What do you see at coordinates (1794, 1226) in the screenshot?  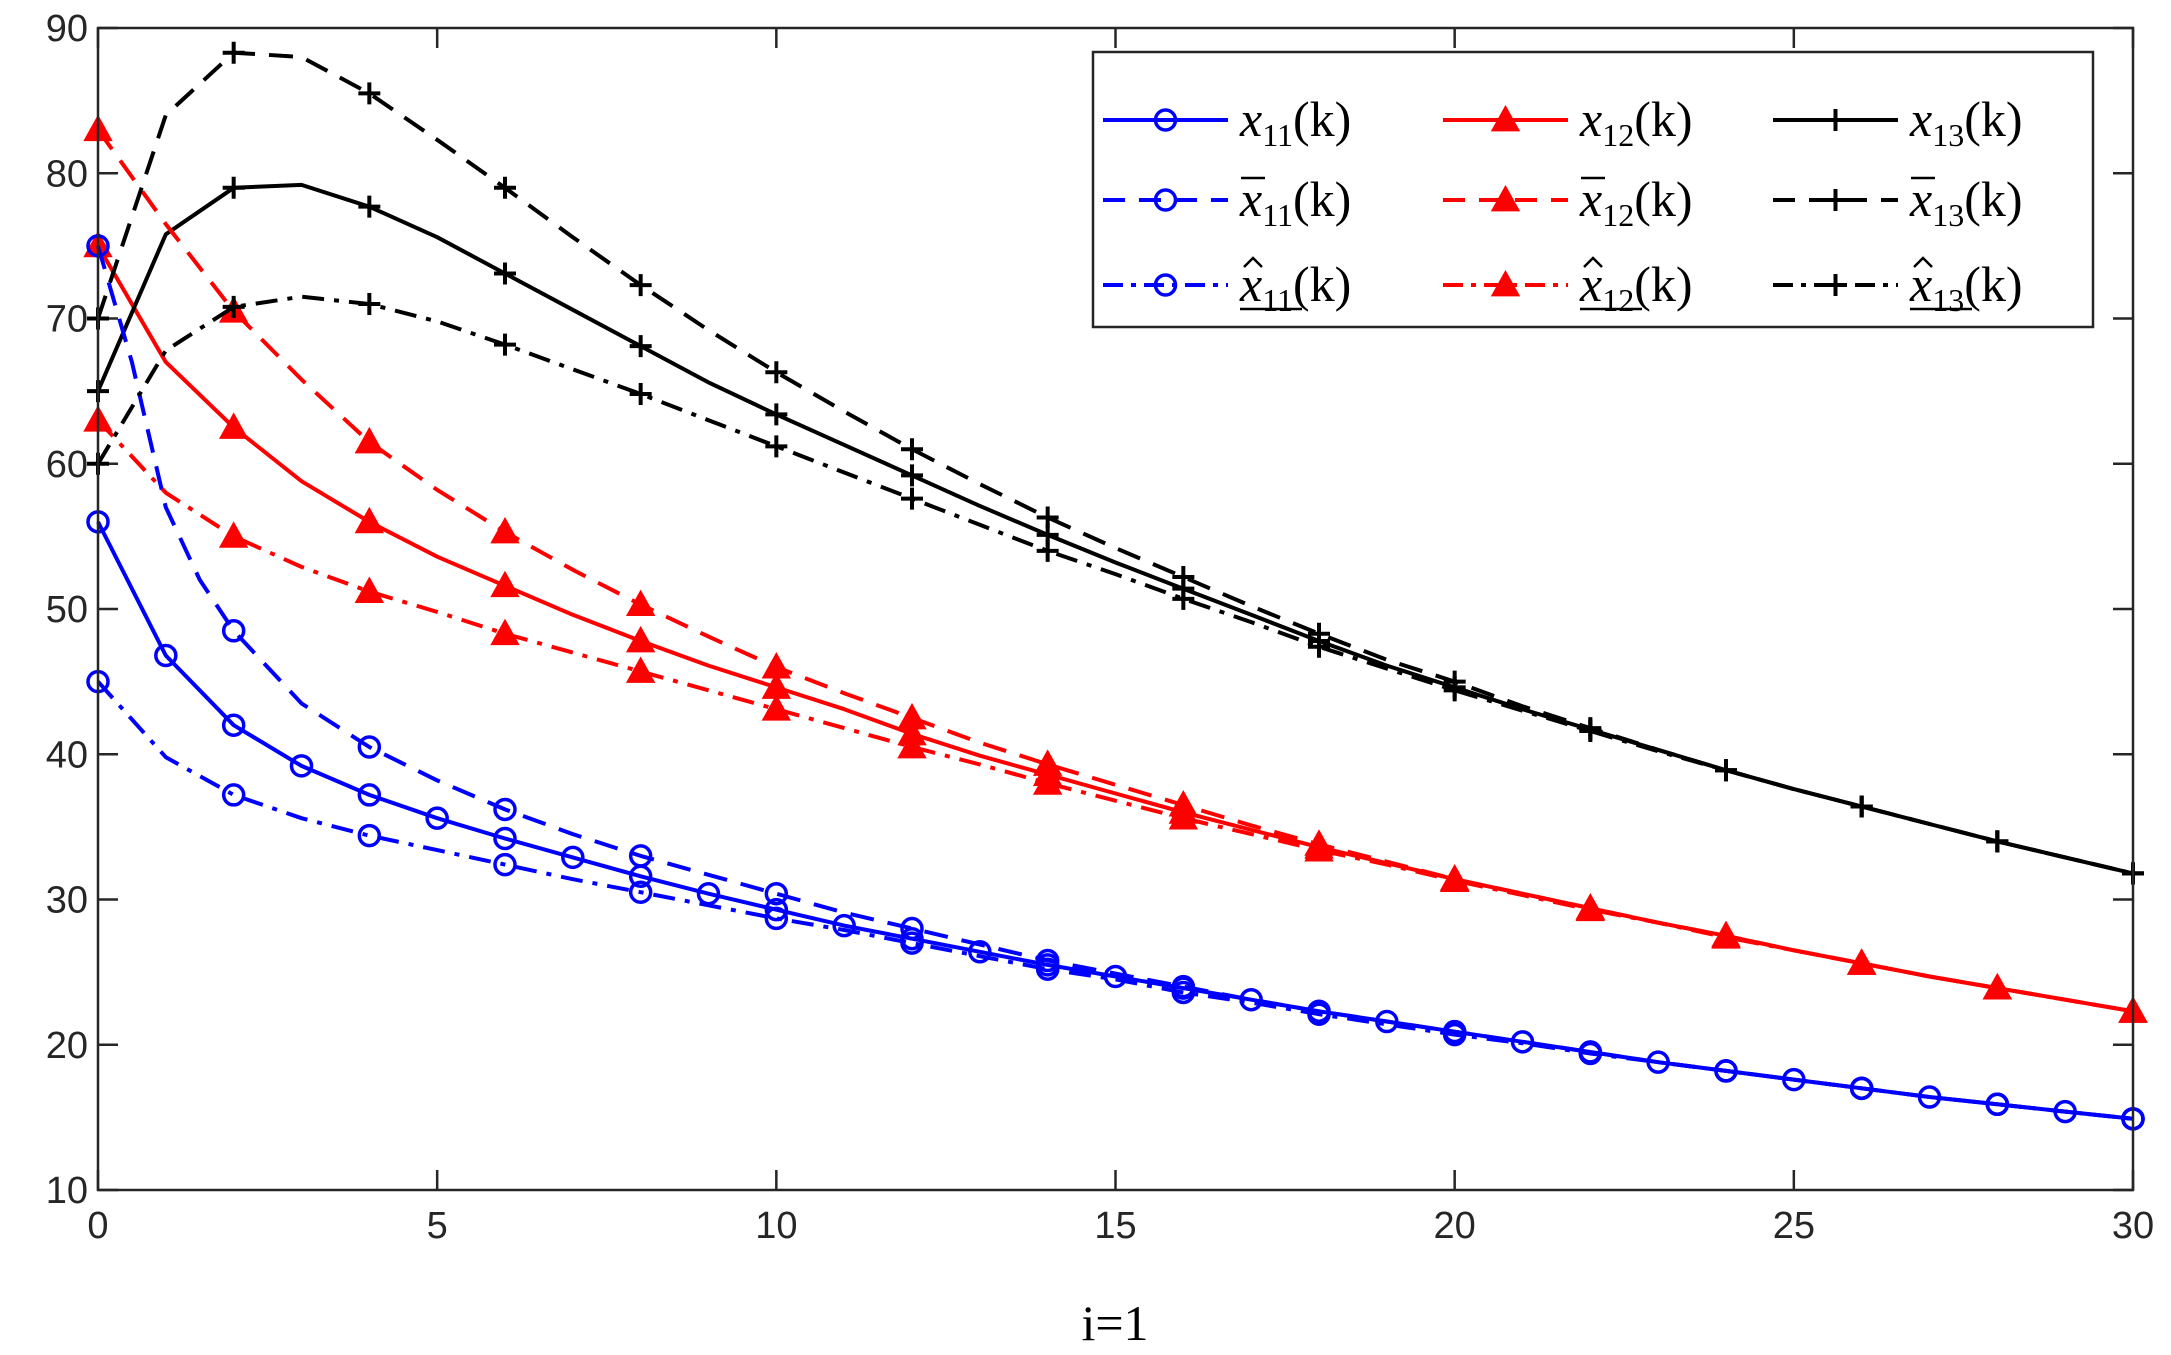 I see `x-tick-label: 25` at bounding box center [1794, 1226].